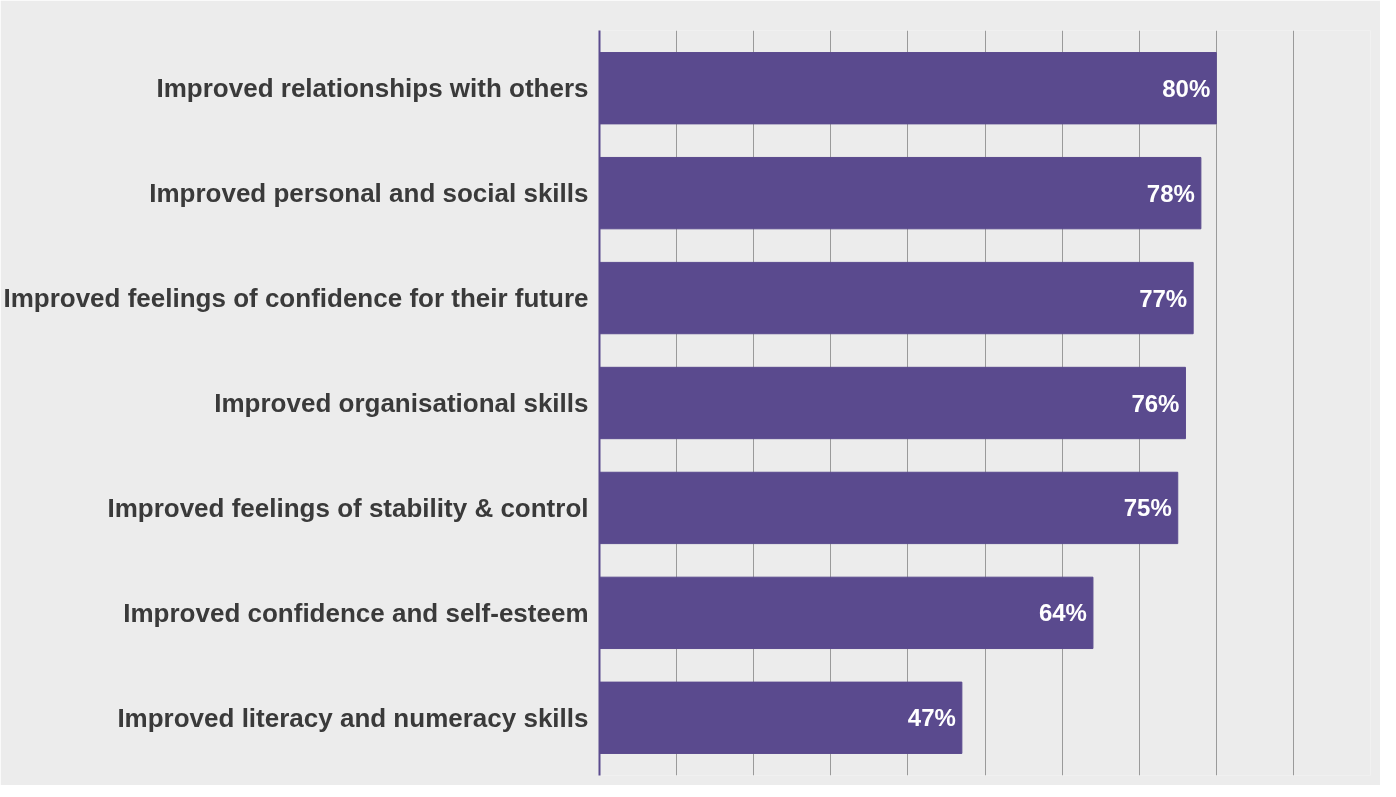 Image resolution: width=1396 pixels, height=797 pixels. I want to click on y-tick-label: Improved organisational skills, so click(401, 403).